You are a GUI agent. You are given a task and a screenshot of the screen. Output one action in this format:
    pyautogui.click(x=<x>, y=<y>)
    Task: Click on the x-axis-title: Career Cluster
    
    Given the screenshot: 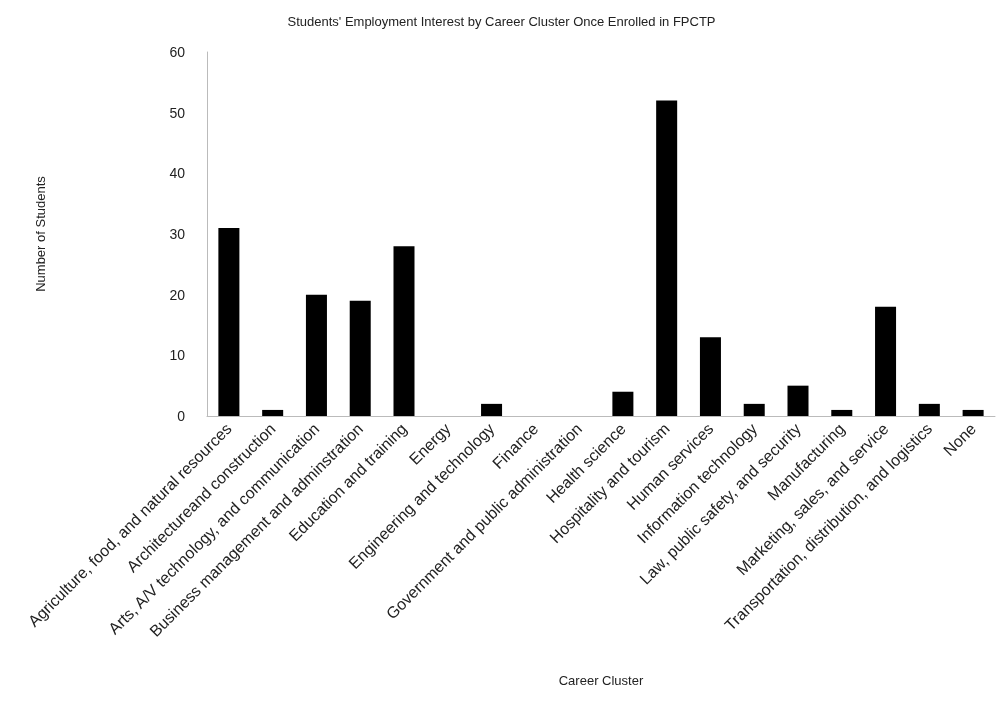 What is the action you would take?
    pyautogui.click(x=601, y=680)
    